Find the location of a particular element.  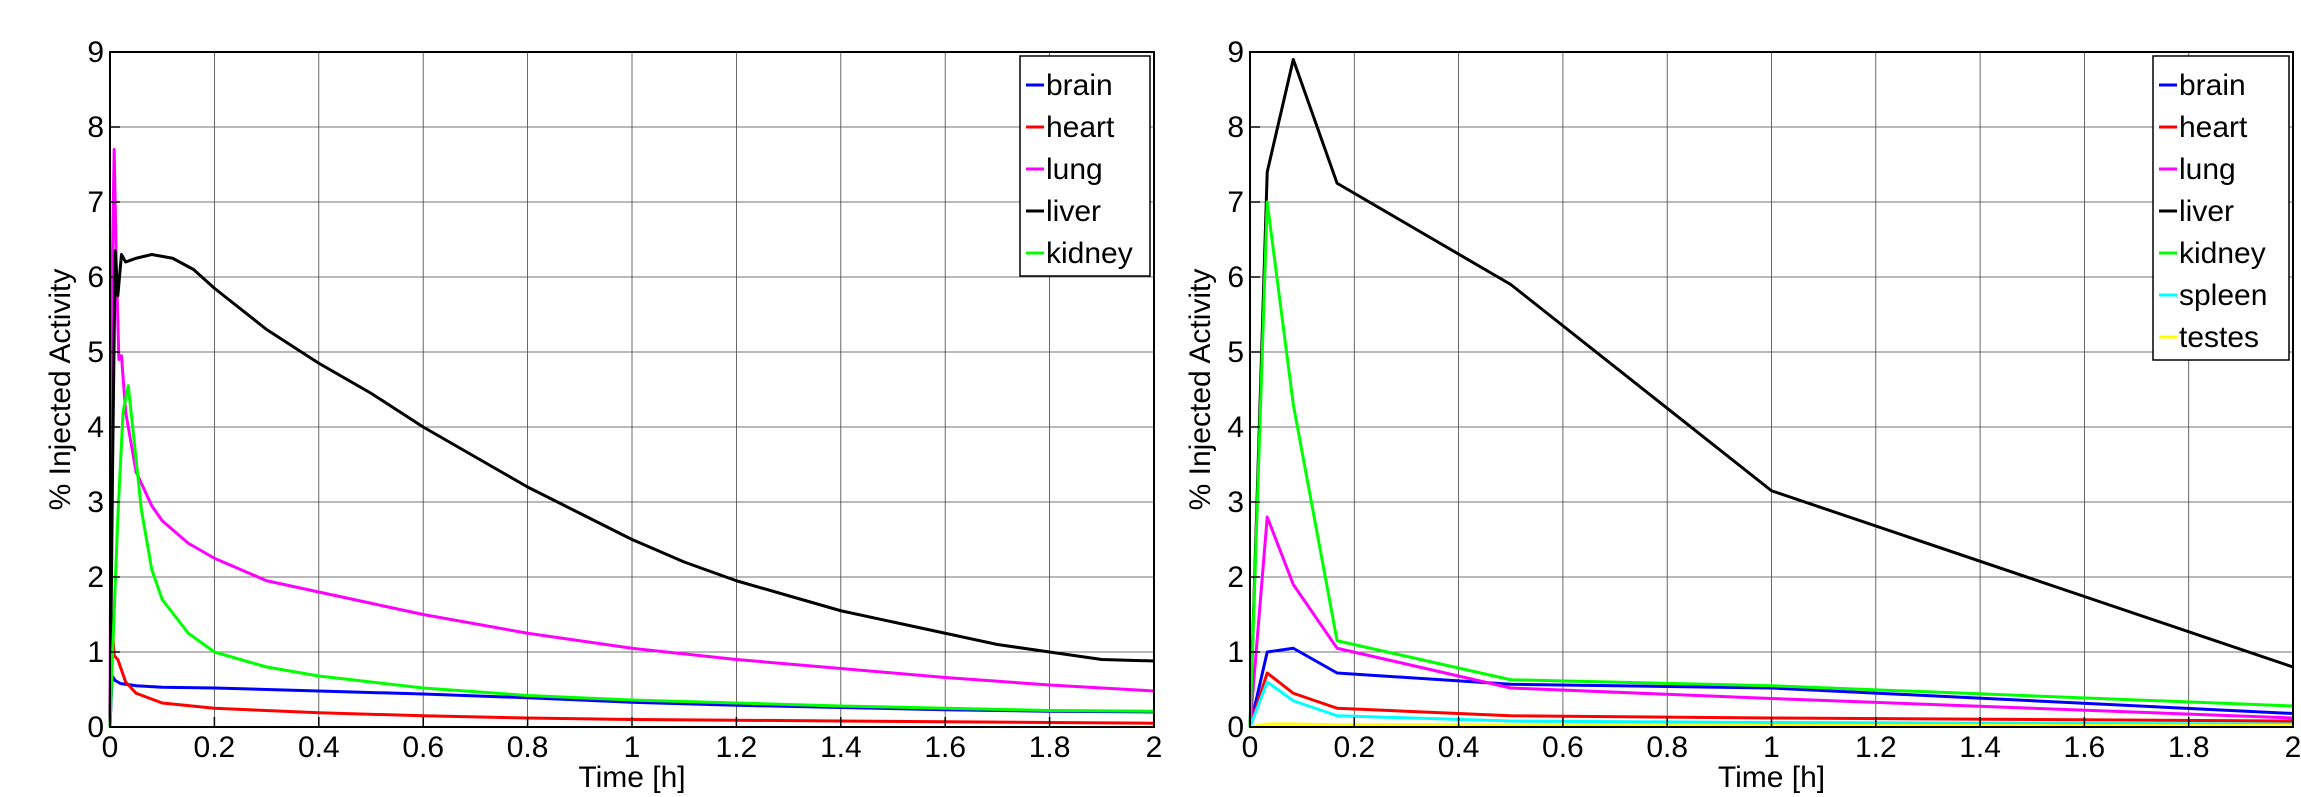

legend-label-spleen: spleen is located at coordinates (2223, 295).